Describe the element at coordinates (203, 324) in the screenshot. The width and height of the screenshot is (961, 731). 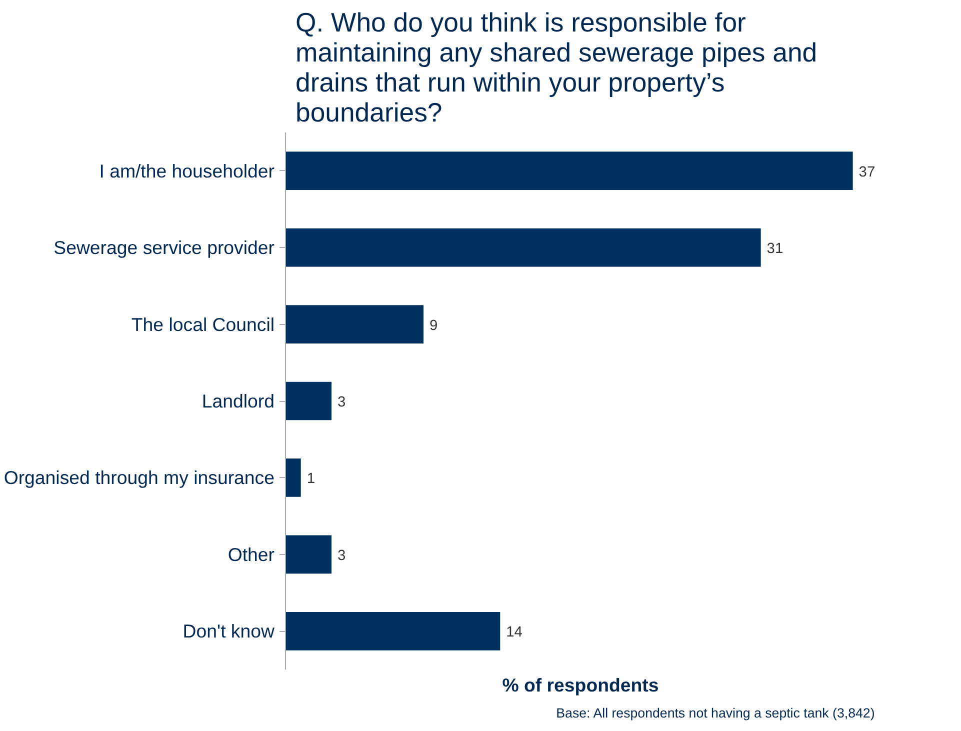
I see `y-tick-label: The local Council` at that location.